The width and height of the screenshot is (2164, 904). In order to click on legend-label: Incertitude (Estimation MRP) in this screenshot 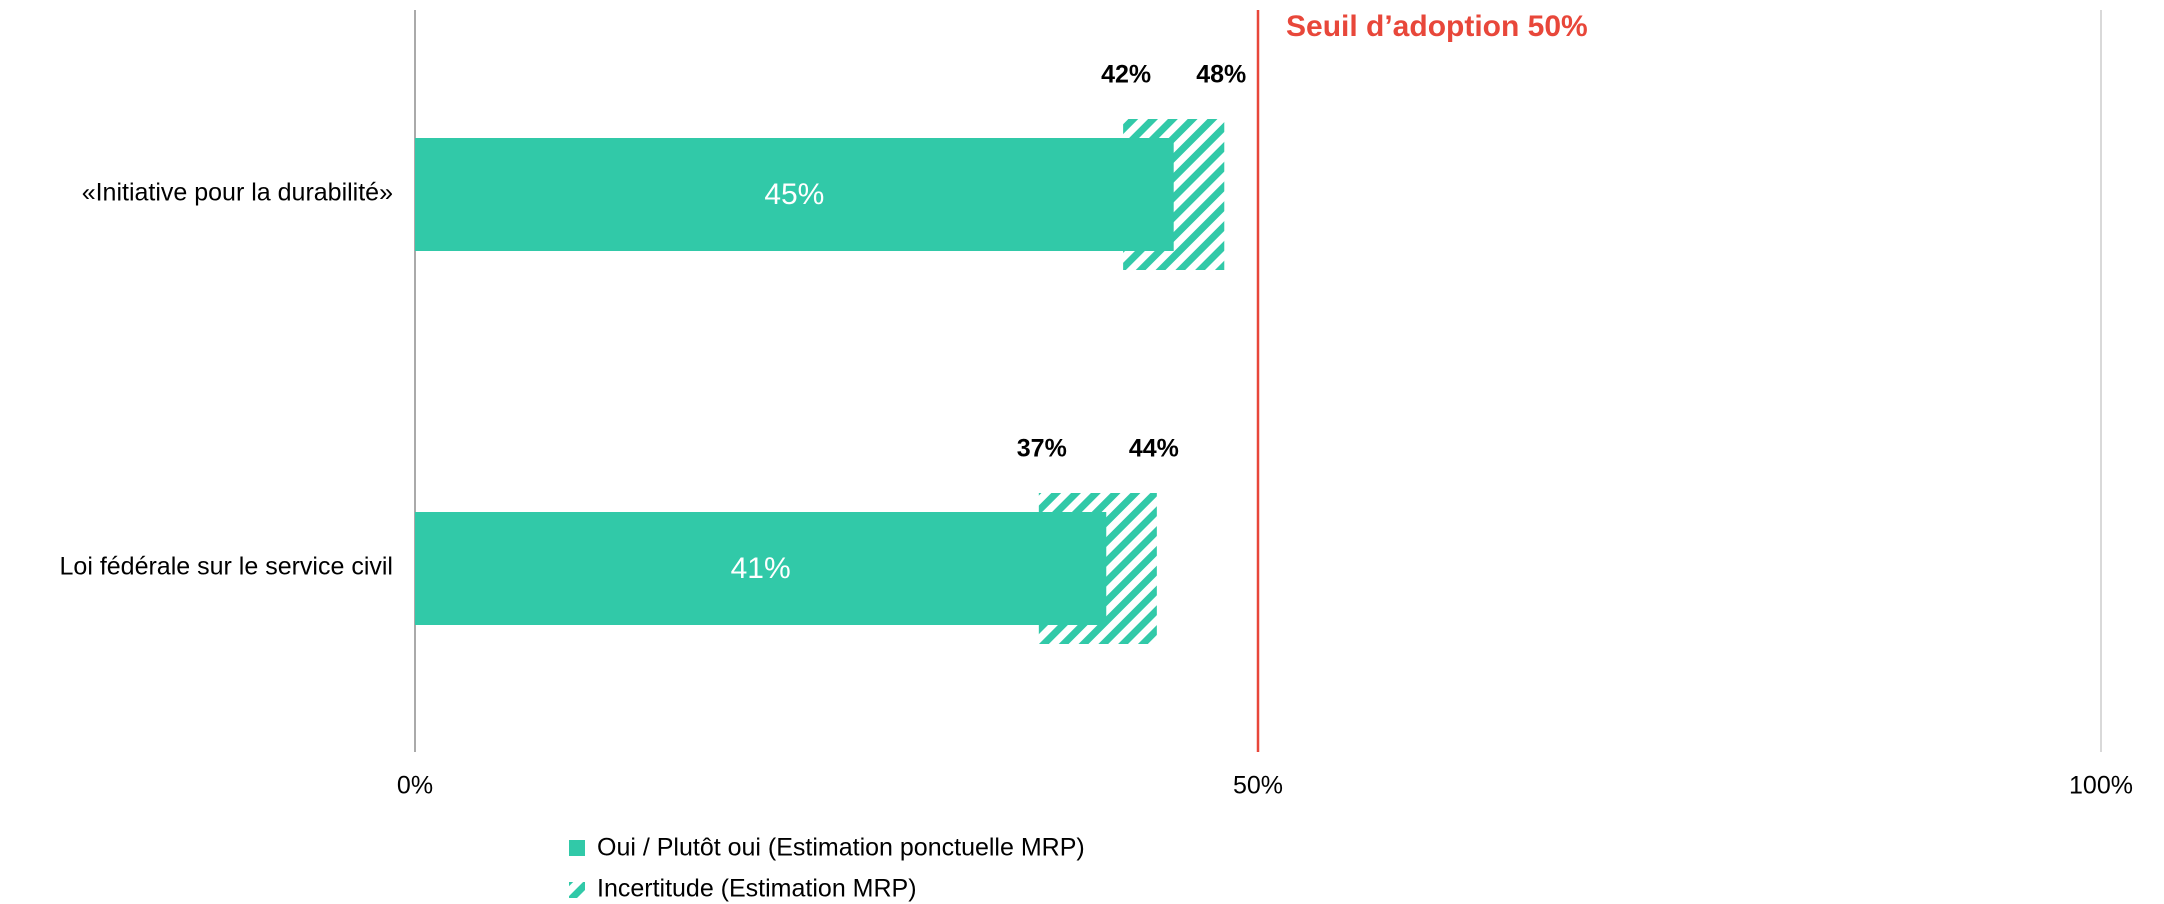, I will do `click(757, 889)`.